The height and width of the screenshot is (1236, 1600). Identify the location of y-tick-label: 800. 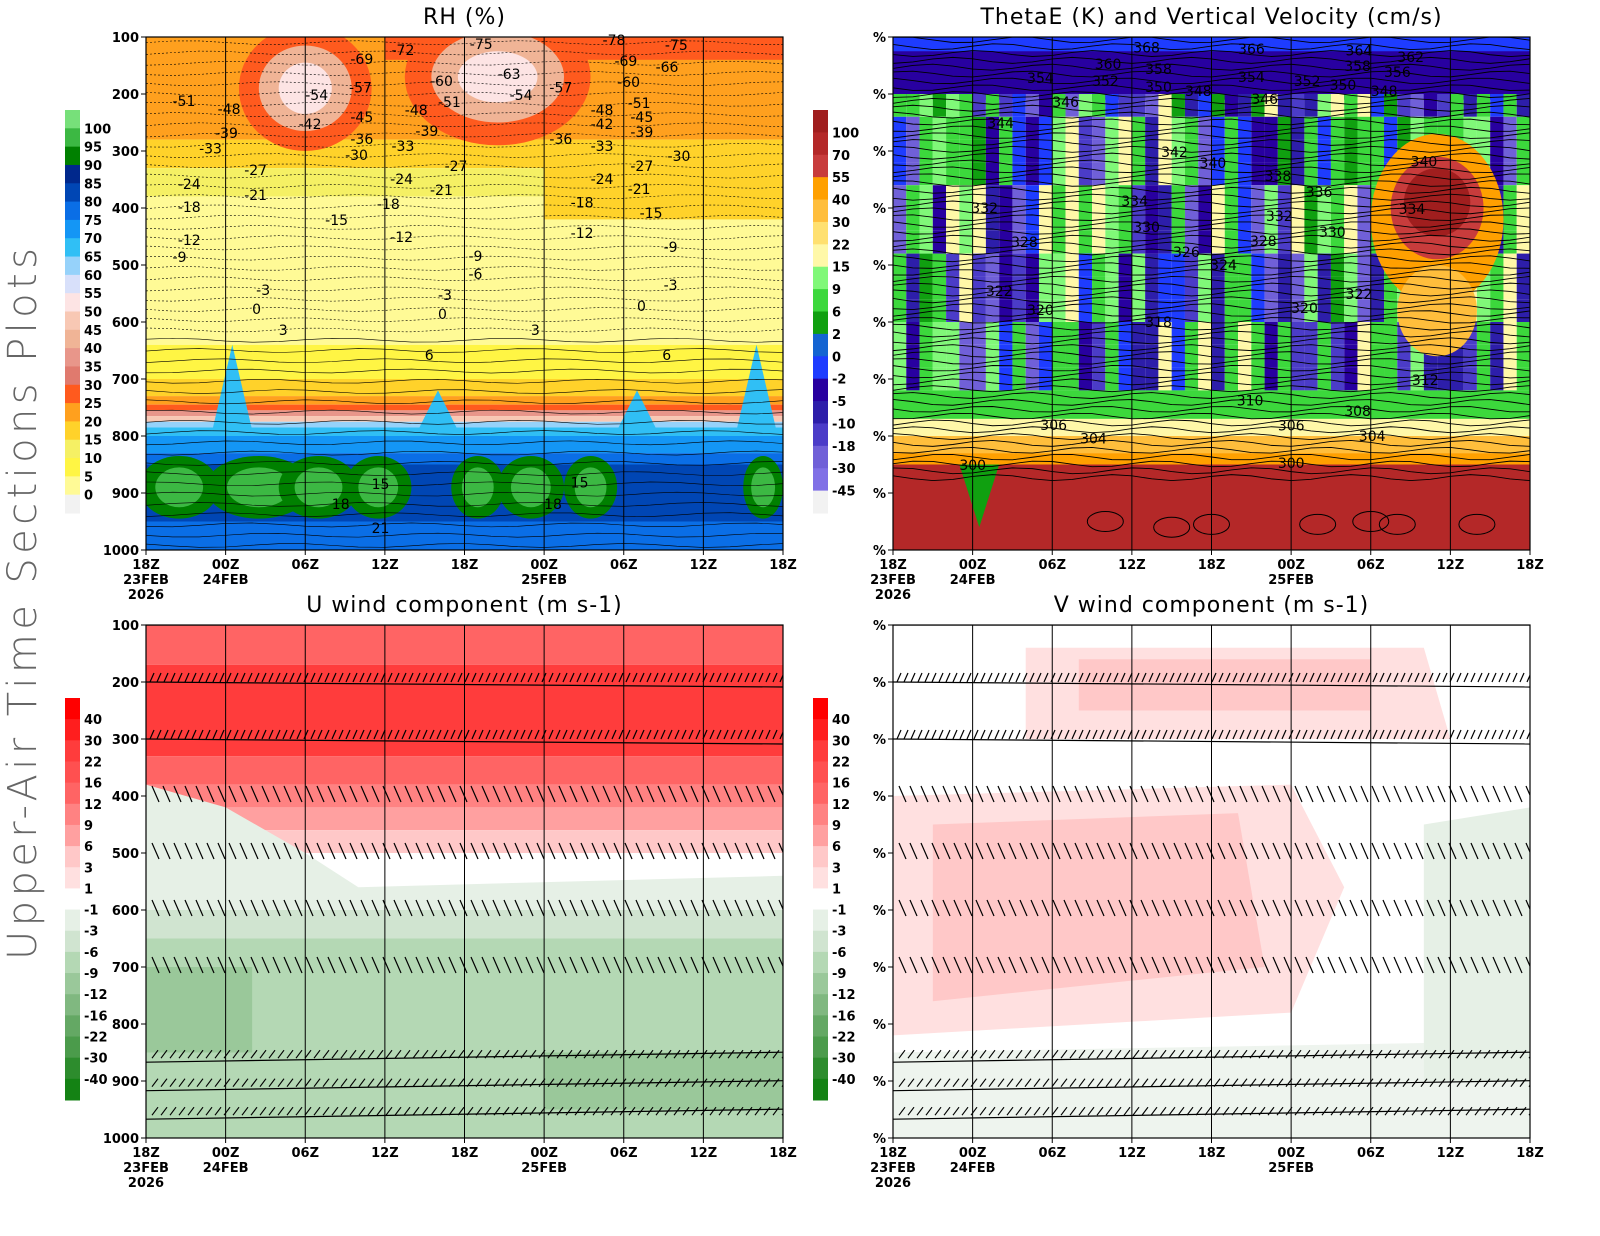
(125, 1025).